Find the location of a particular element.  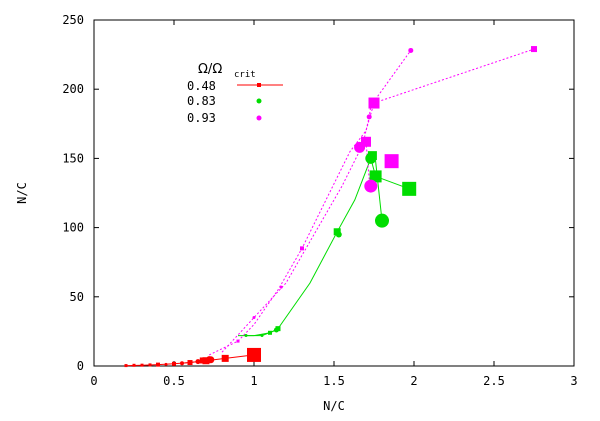

legend-entry-1-label: 0.48 is located at coordinates (201, 86).